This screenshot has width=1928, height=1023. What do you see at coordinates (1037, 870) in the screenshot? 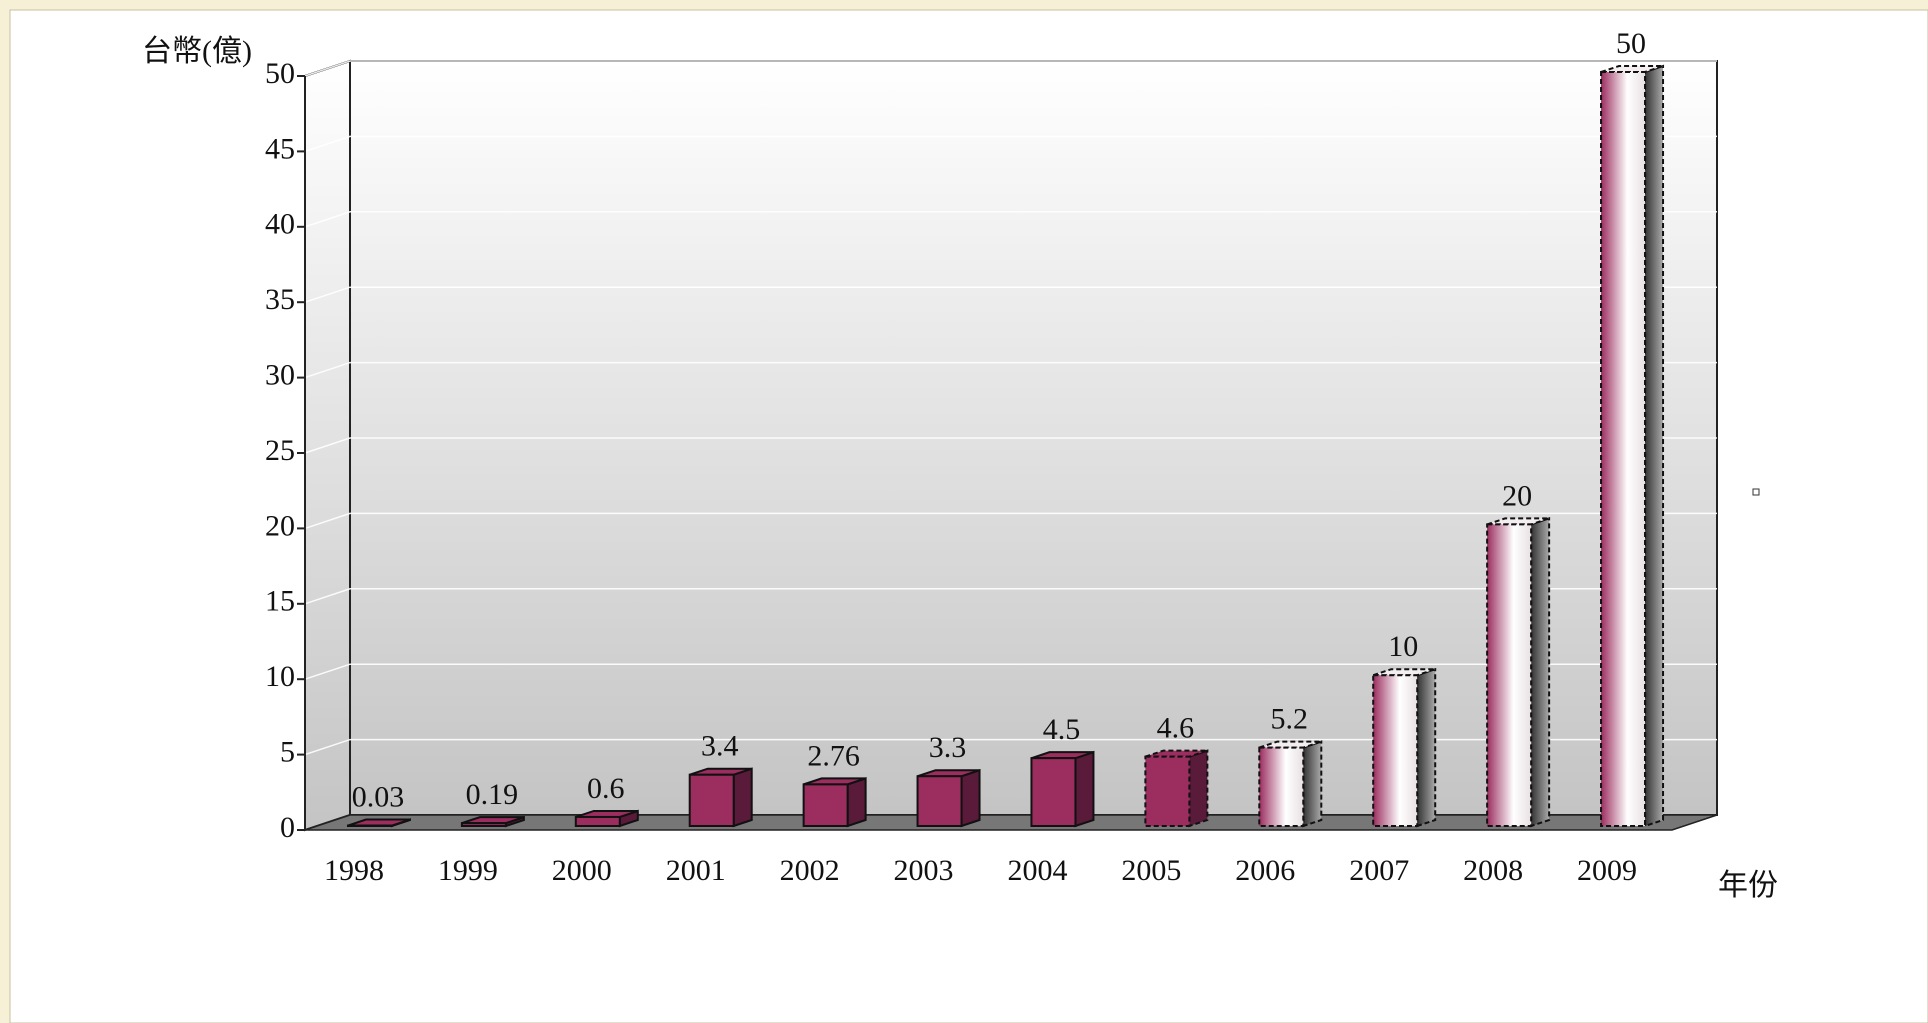
I see `x-tick-label: 2004` at bounding box center [1037, 870].